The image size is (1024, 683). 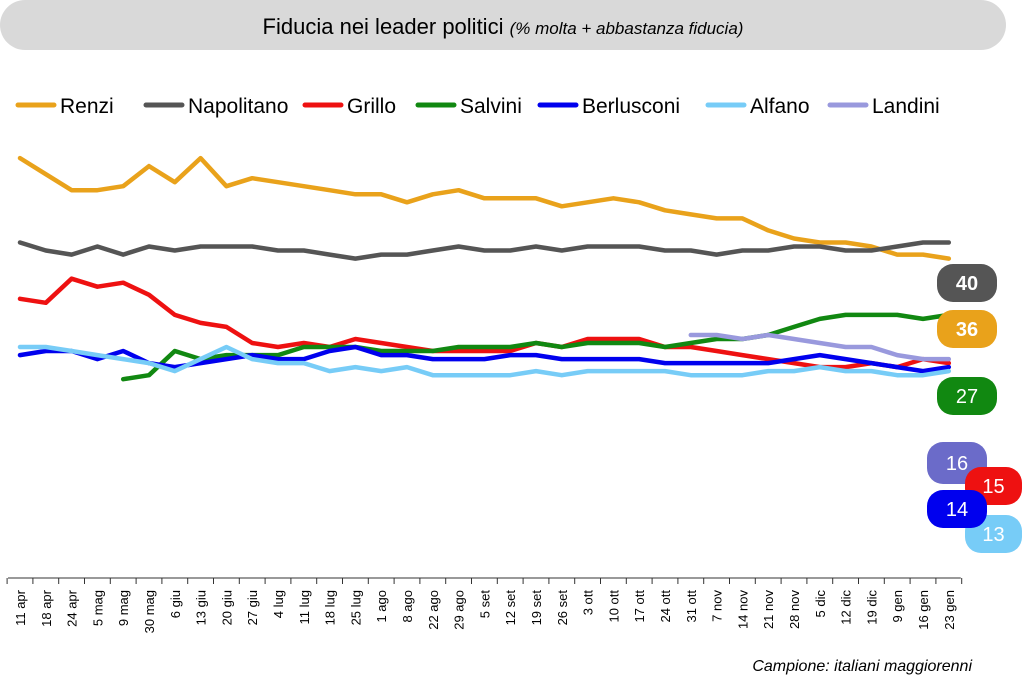 I want to click on end-label-landini: 16, so click(x=957, y=464).